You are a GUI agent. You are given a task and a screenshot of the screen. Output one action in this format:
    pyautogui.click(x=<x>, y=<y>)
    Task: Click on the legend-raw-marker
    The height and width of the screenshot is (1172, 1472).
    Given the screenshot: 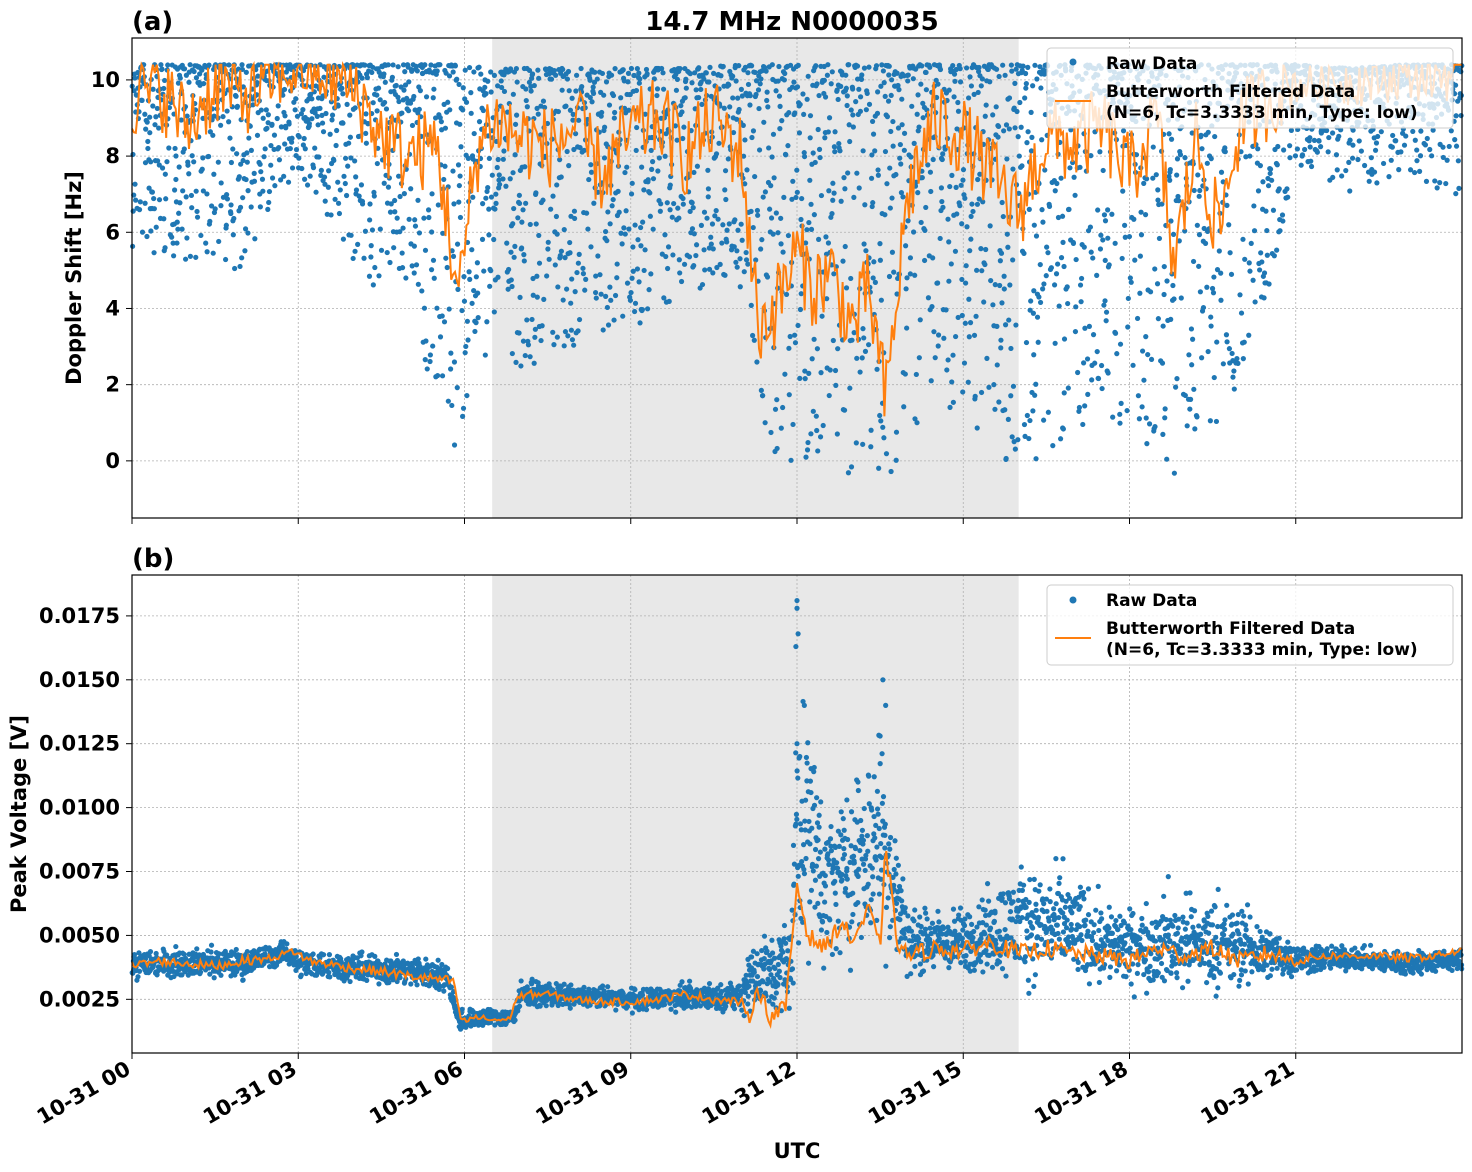 What is the action you would take?
    pyautogui.click(x=1073, y=62)
    